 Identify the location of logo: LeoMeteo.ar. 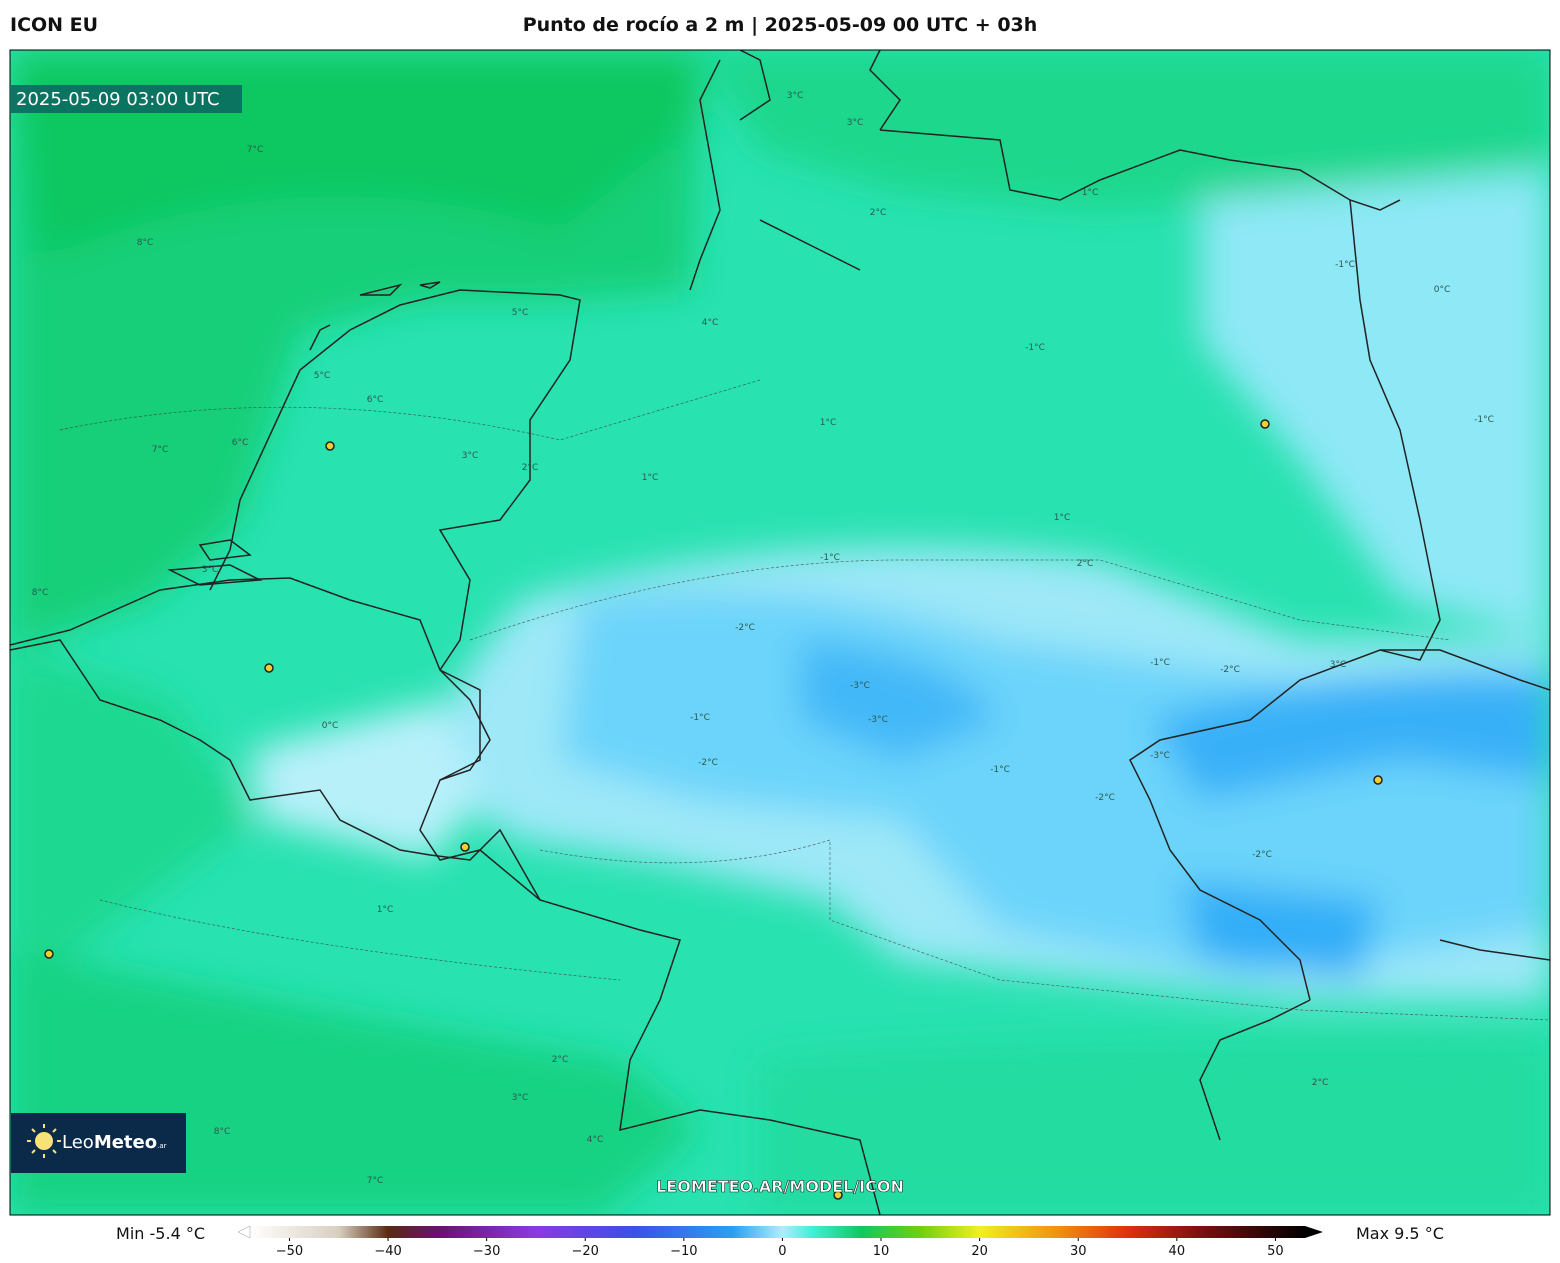
(114, 1142).